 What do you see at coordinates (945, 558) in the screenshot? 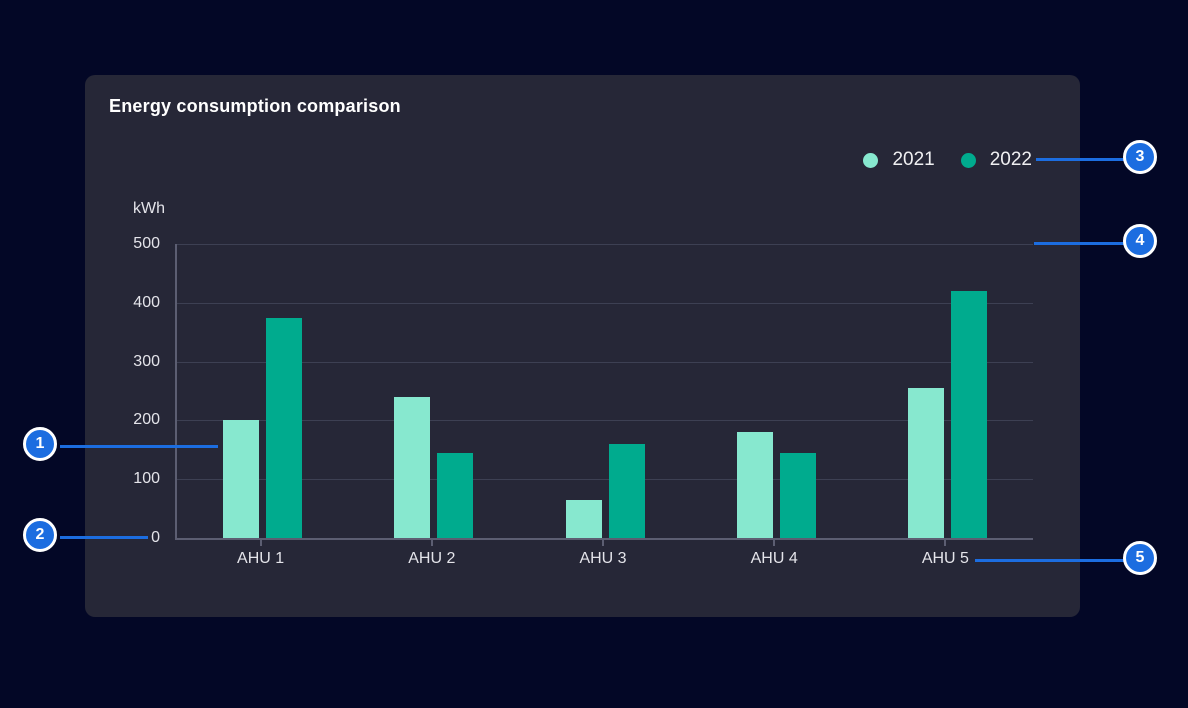
I see `x-label-ahu-5: AHU 5` at bounding box center [945, 558].